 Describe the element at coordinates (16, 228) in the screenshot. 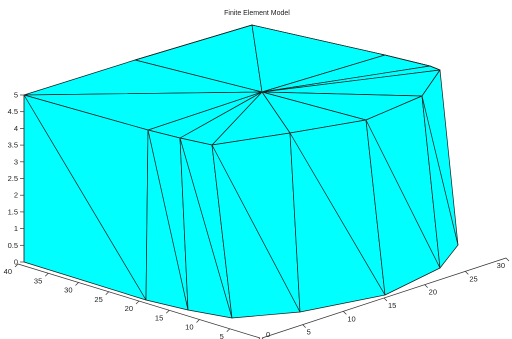

I see `z-tick-label: 1` at that location.